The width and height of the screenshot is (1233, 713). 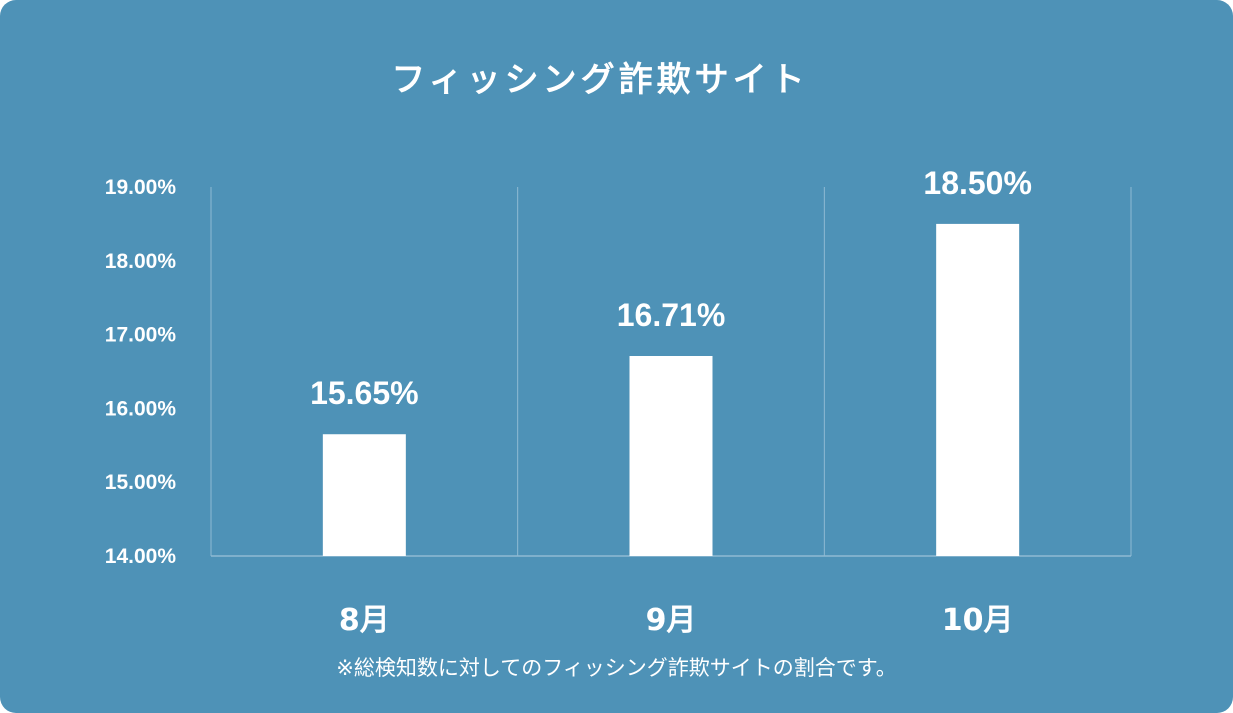 I want to click on data-label: 15.65%, so click(x=364, y=393).